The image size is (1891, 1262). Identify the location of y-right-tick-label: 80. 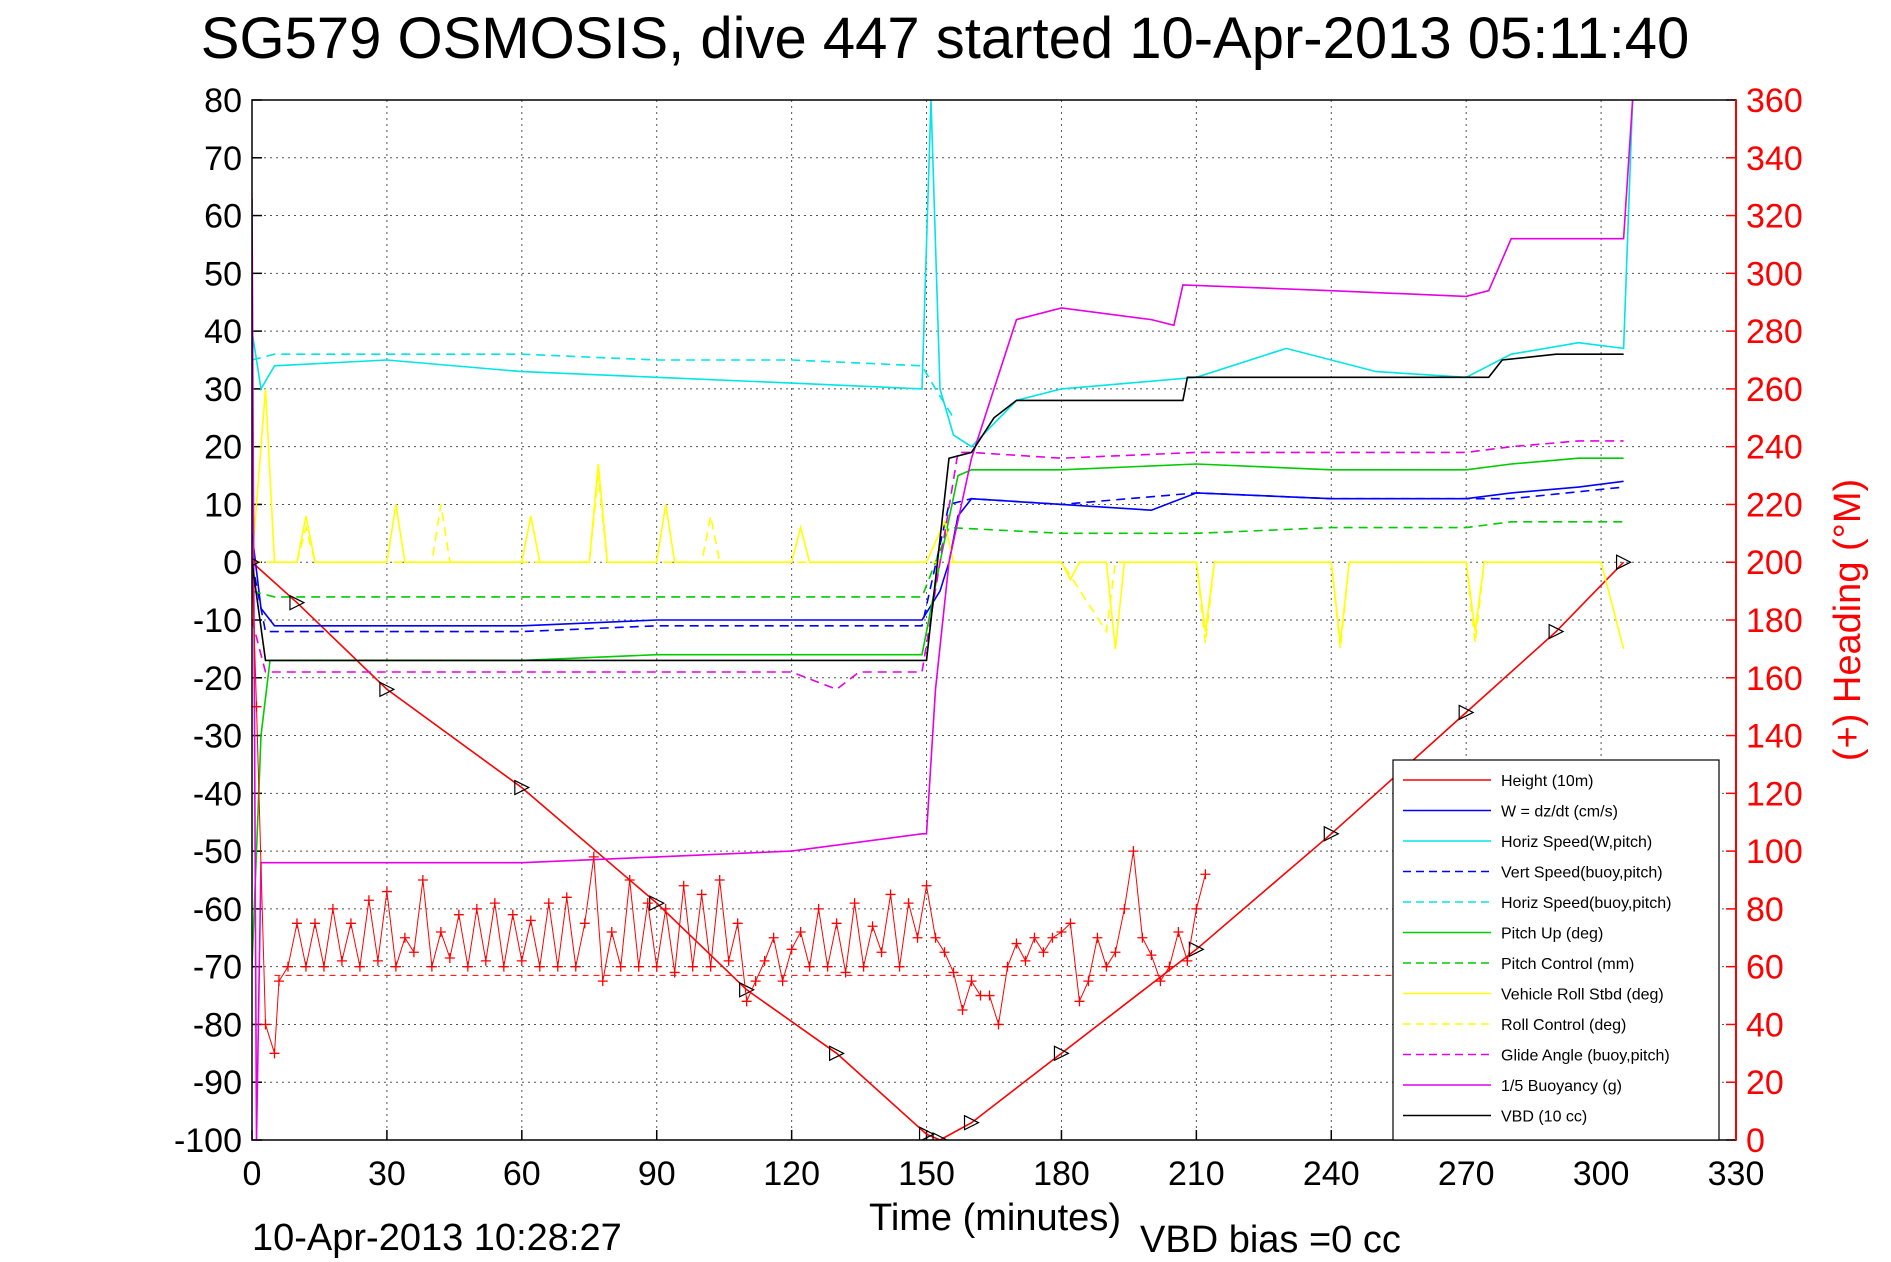
(1765, 910).